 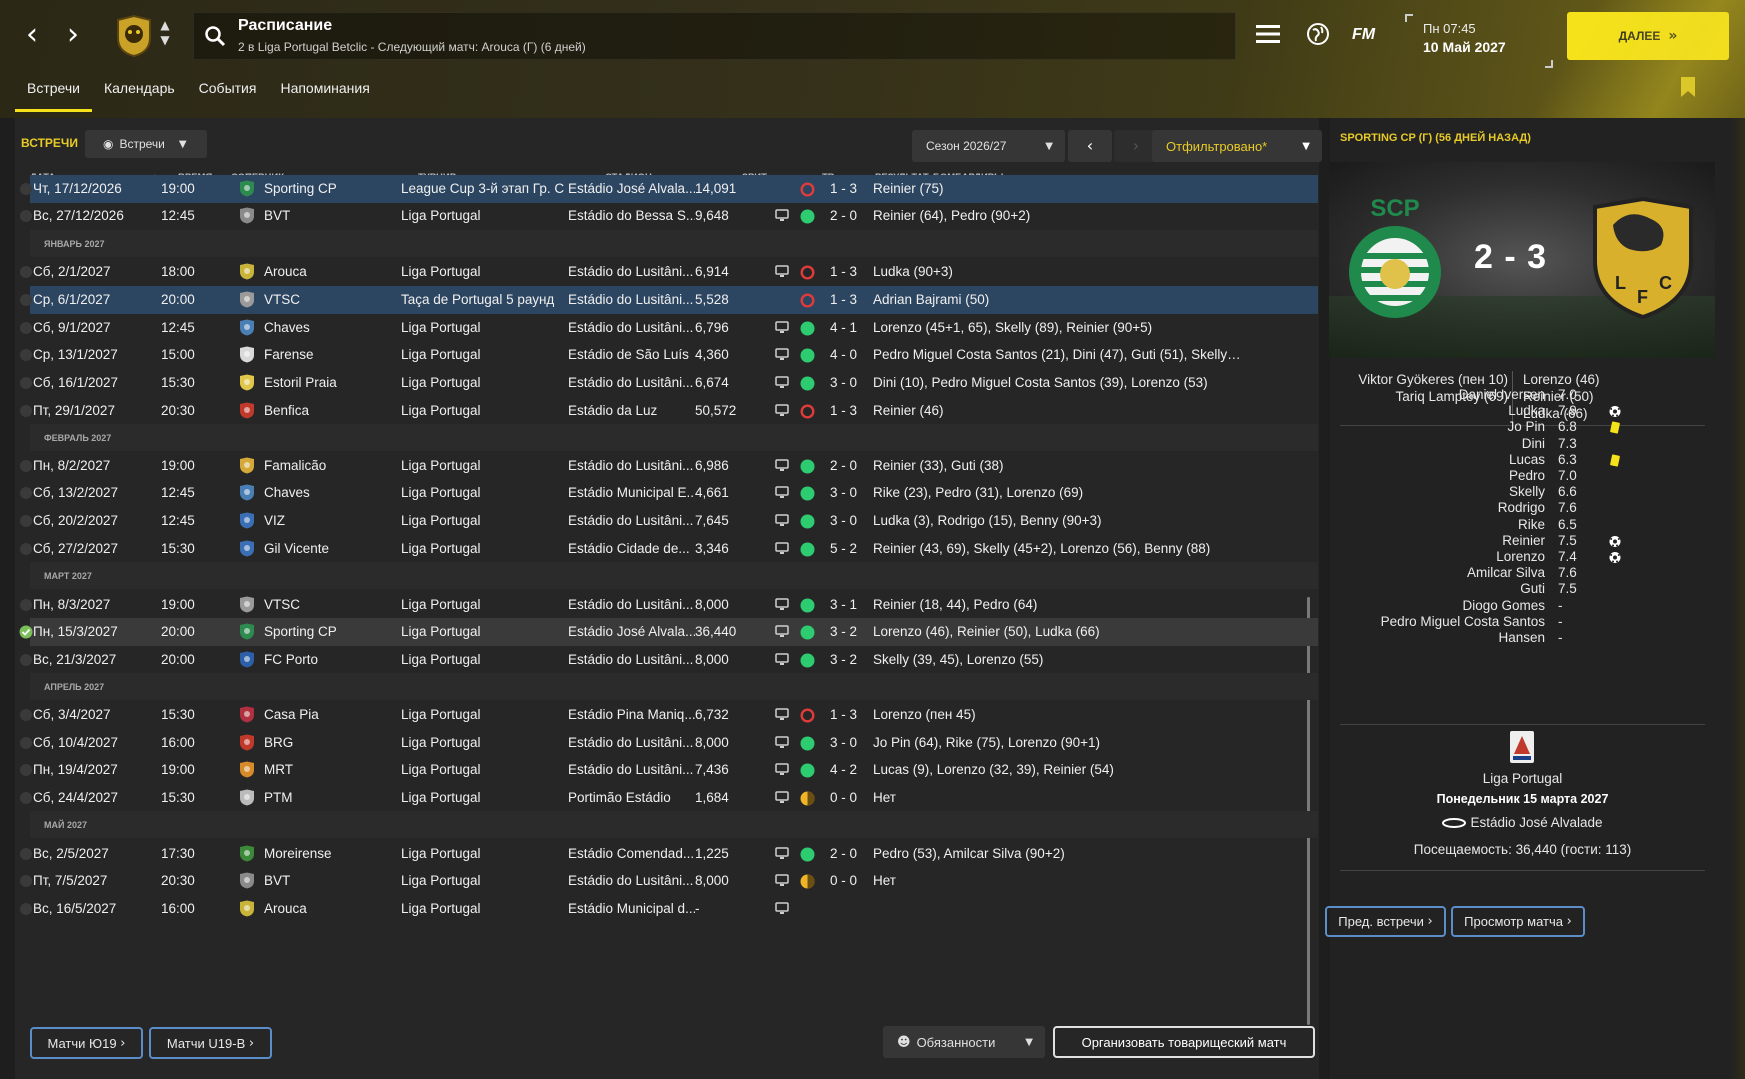 I want to click on fixture-opponent: Farense, so click(x=289, y=354).